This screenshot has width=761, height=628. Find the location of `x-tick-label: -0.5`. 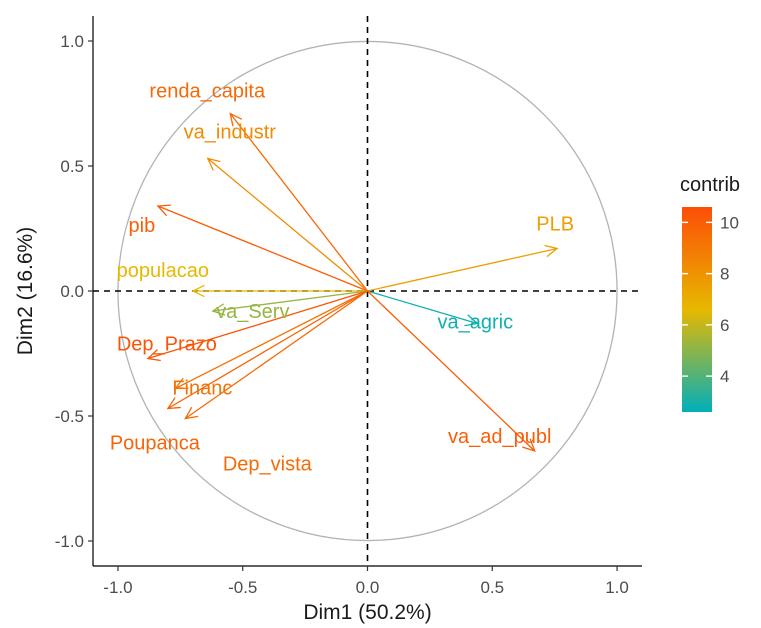

x-tick-label: -0.5 is located at coordinates (242, 587).